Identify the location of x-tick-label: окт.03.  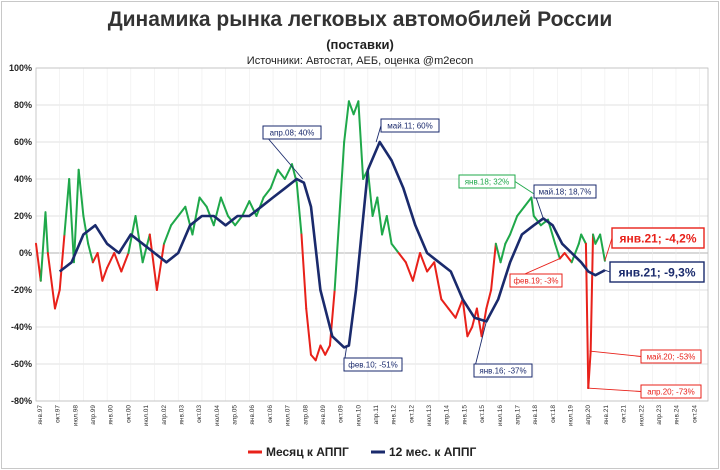
(199, 414).